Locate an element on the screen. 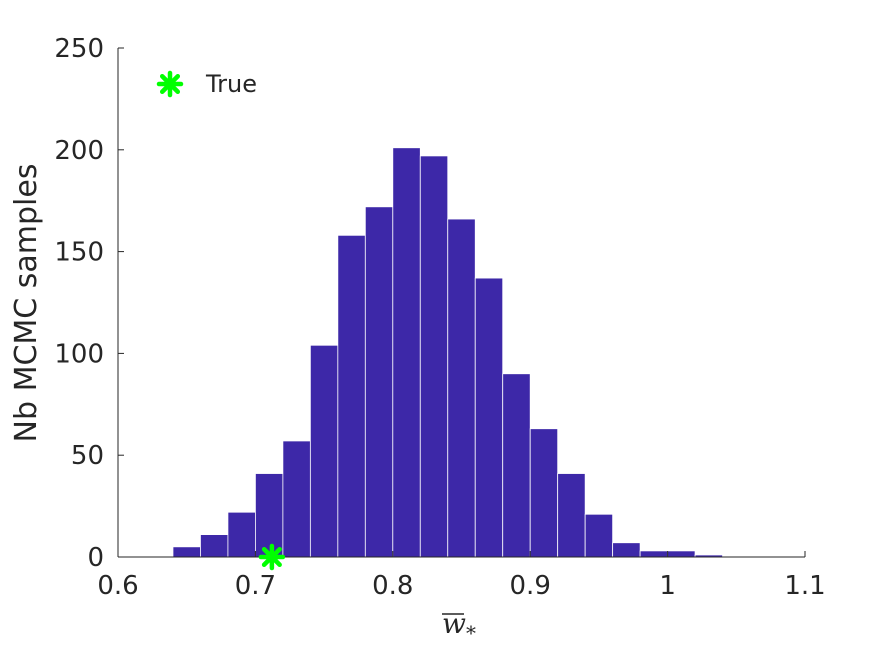  x-tick-label: 0.6 is located at coordinates (117, 586).